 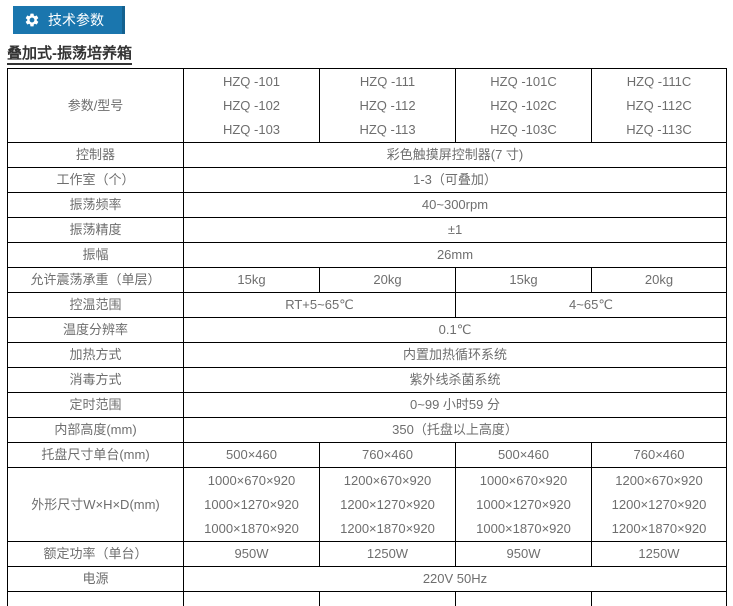 I want to click on spec-value: 40~300rpm, so click(x=455, y=205).